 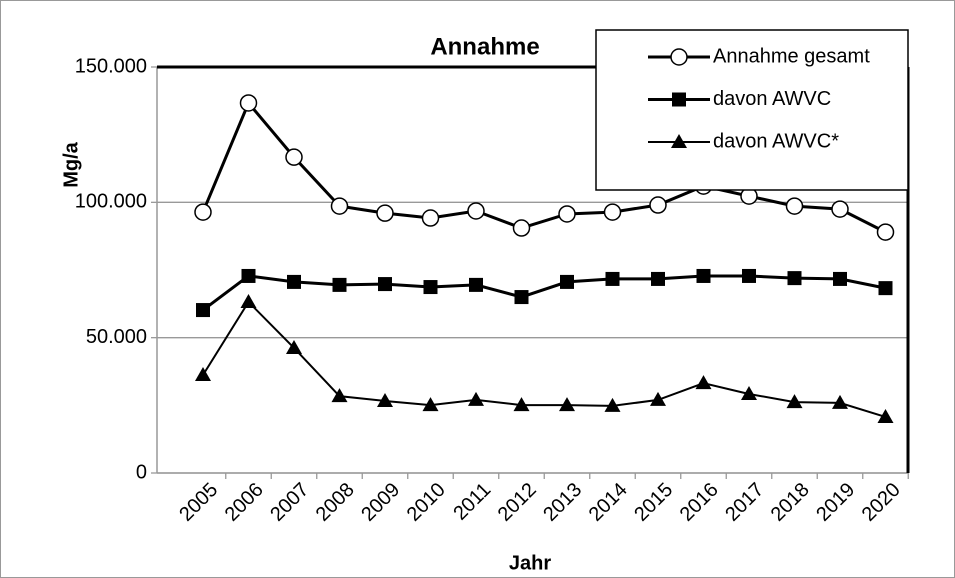 What do you see at coordinates (791, 56) in the screenshot?
I see `legend-label: Annahme gesamt` at bounding box center [791, 56].